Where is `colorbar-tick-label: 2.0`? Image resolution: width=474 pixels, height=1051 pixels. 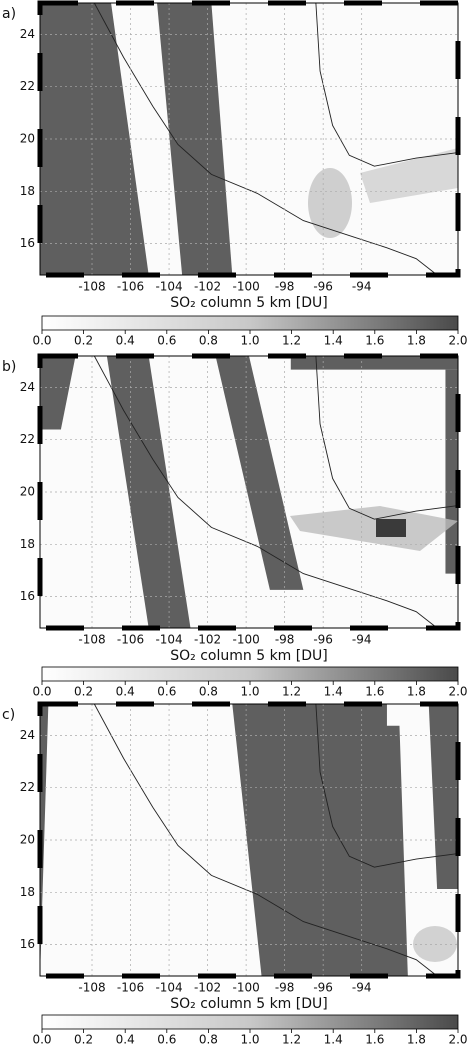 colorbar-tick-label: 2.0 is located at coordinates (457, 341).